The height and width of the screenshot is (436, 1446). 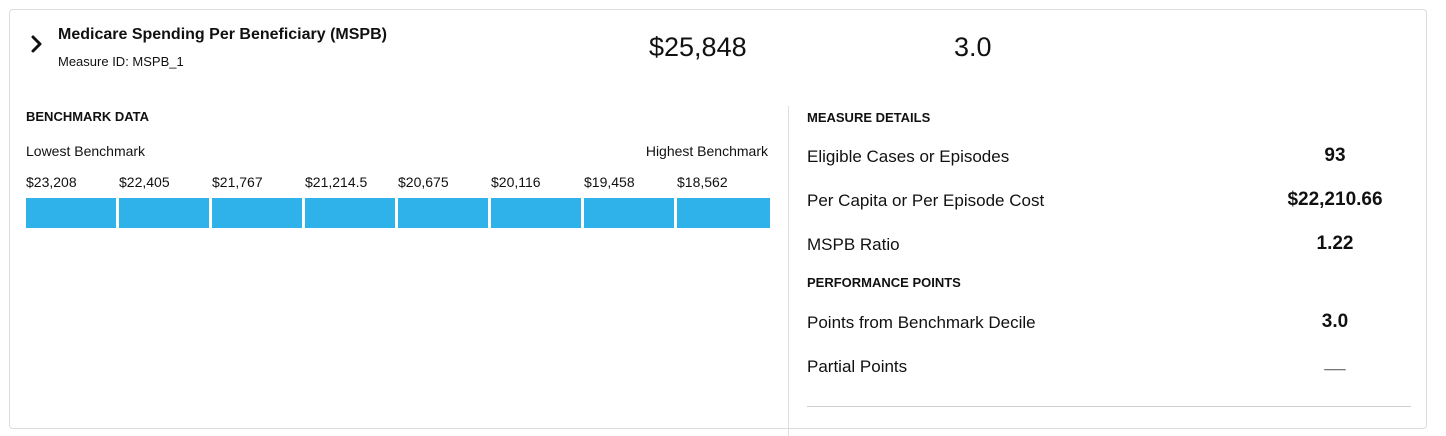 What do you see at coordinates (609, 182) in the screenshot?
I see `benchmark-value-7: $19,458` at bounding box center [609, 182].